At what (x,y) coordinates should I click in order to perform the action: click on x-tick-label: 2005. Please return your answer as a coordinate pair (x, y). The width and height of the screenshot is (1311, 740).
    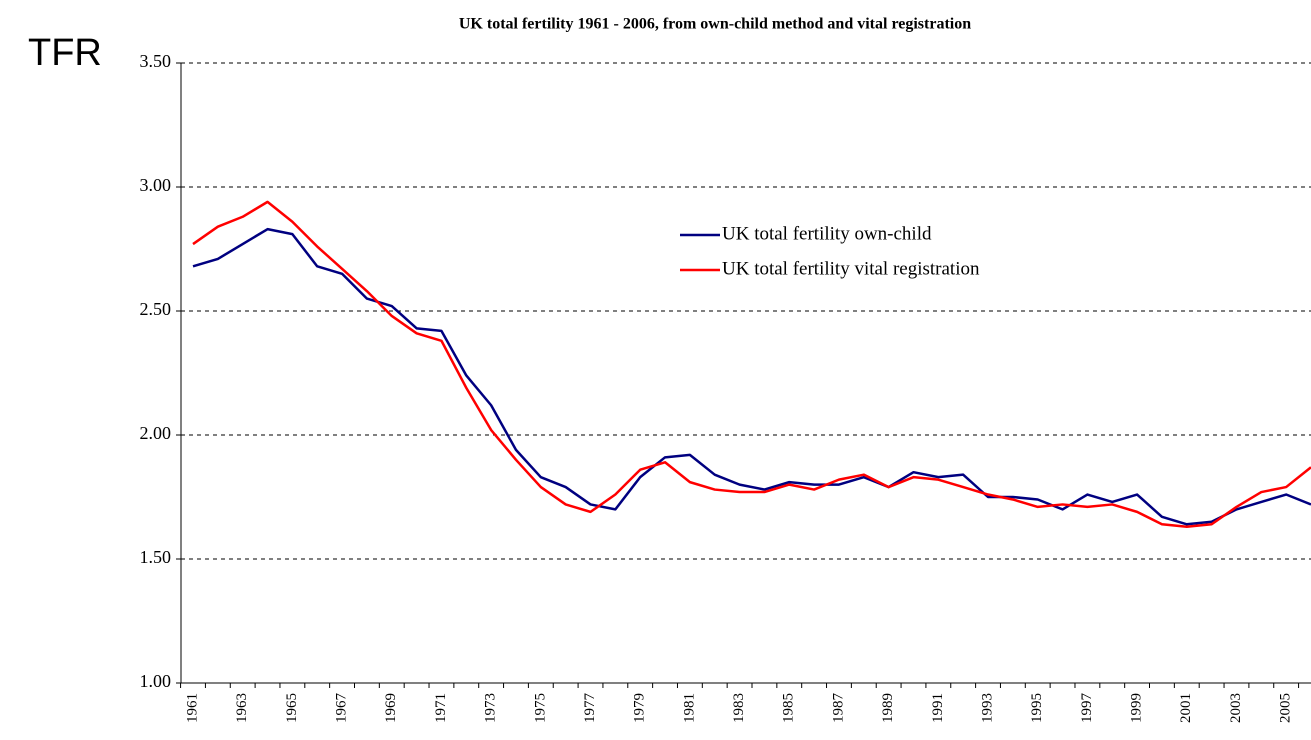
    Looking at the image, I should click on (1286, 708).